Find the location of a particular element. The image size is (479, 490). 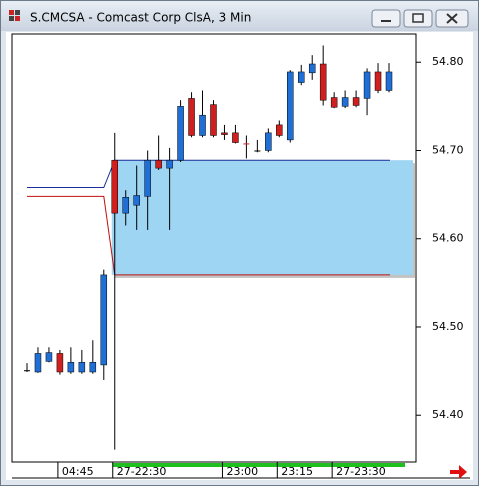

minimize-button is located at coordinates (386, 18).